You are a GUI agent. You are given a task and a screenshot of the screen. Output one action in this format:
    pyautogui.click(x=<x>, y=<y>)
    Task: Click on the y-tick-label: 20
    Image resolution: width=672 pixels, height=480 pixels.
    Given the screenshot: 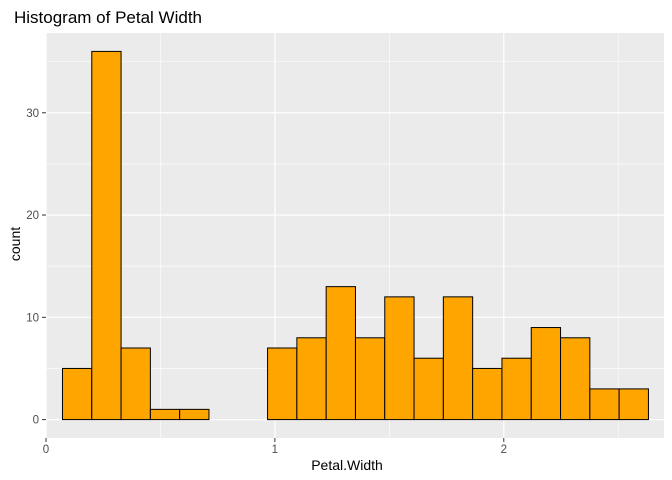 What is the action you would take?
    pyautogui.click(x=32, y=216)
    